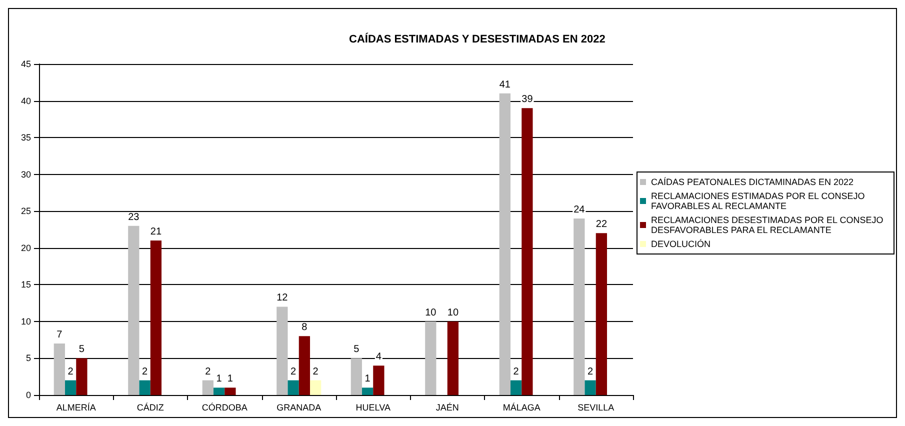 Image resolution: width=905 pixels, height=426 pixels. What do you see at coordinates (25, 211) in the screenshot?
I see `y-tick-label: 25` at bounding box center [25, 211].